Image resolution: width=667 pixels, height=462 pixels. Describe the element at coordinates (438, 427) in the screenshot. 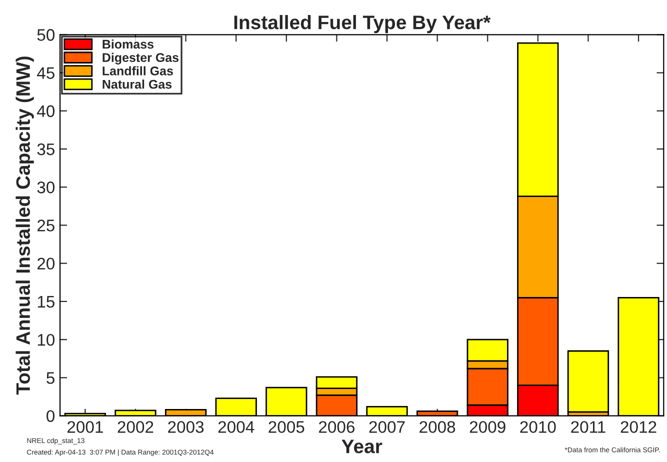

I see `x-tick-label: 2008` at that location.